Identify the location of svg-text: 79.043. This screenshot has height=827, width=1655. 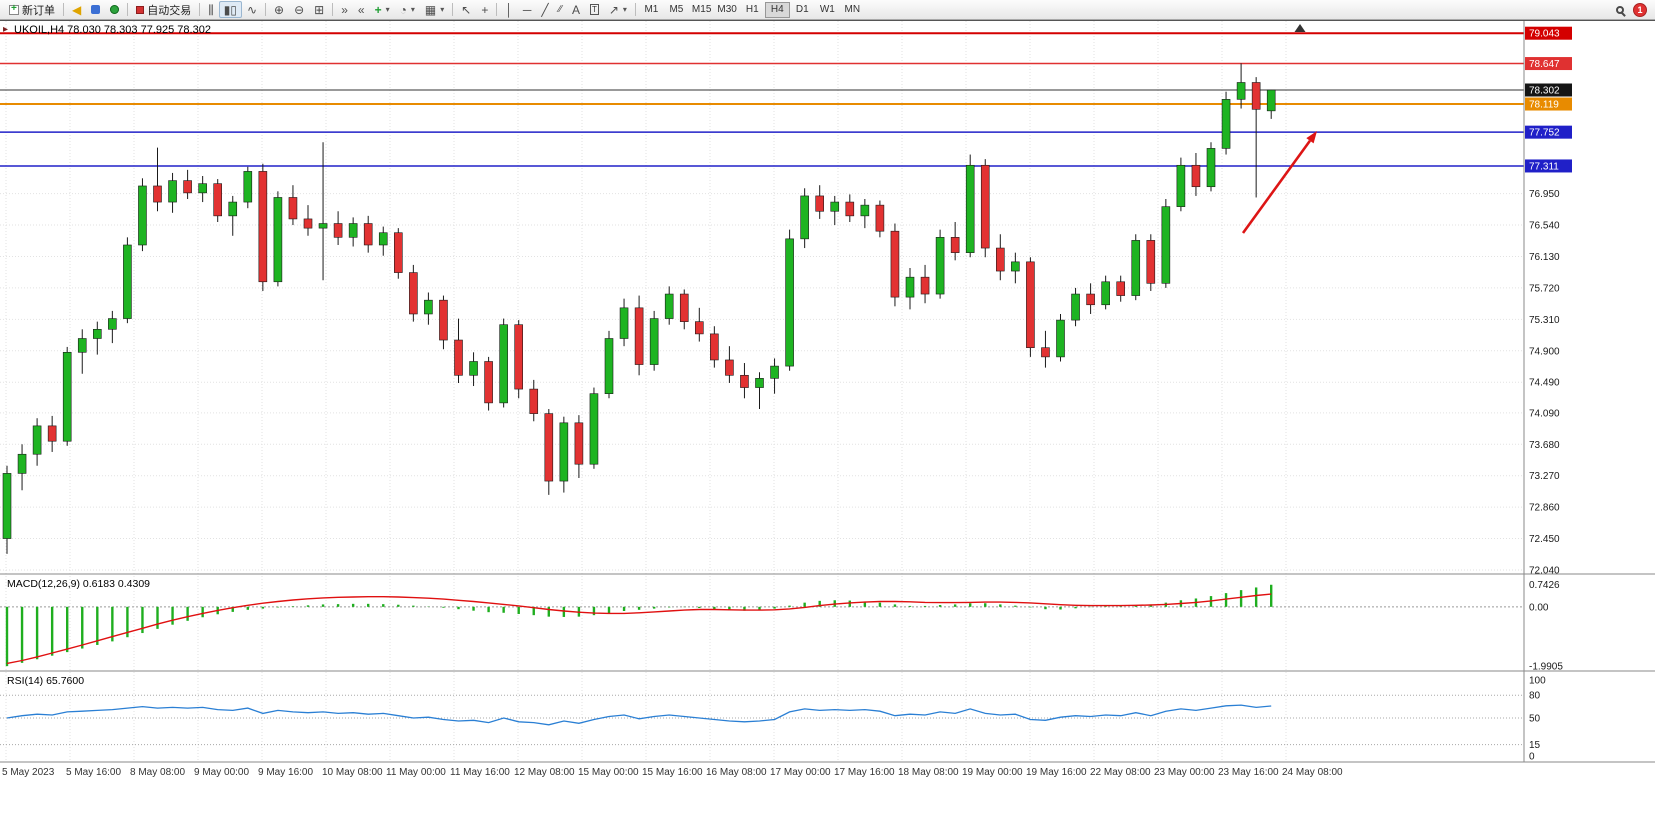
(1544, 34).